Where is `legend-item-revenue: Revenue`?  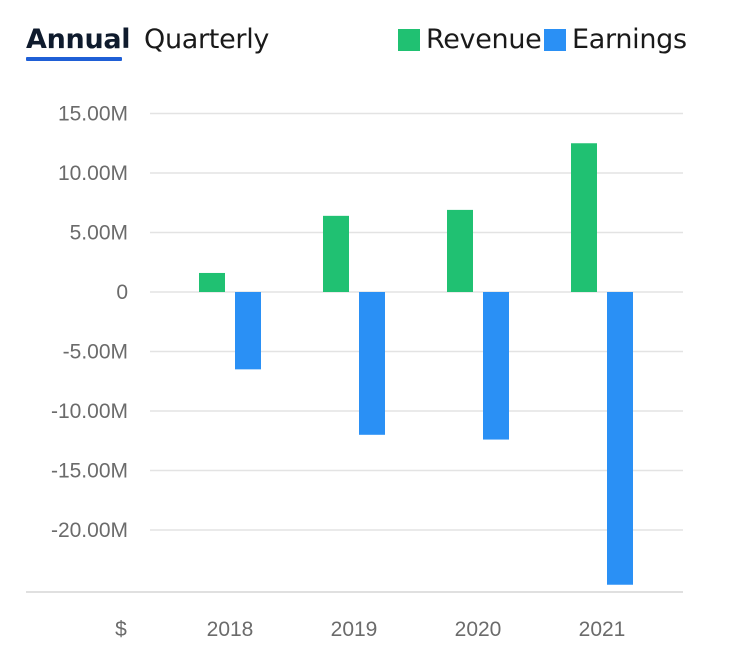 legend-item-revenue: Revenue is located at coordinates (470, 39).